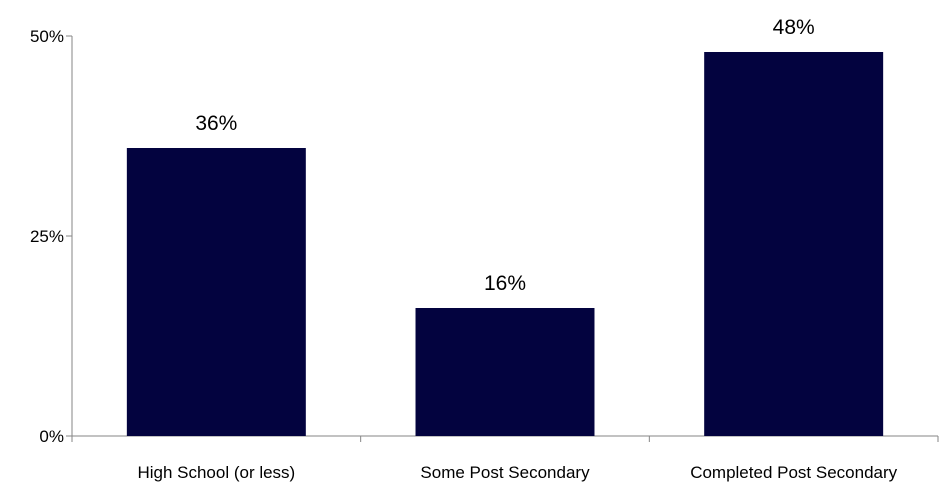  What do you see at coordinates (793, 472) in the screenshot?
I see `x-category-label: Completed Post Secondary` at bounding box center [793, 472].